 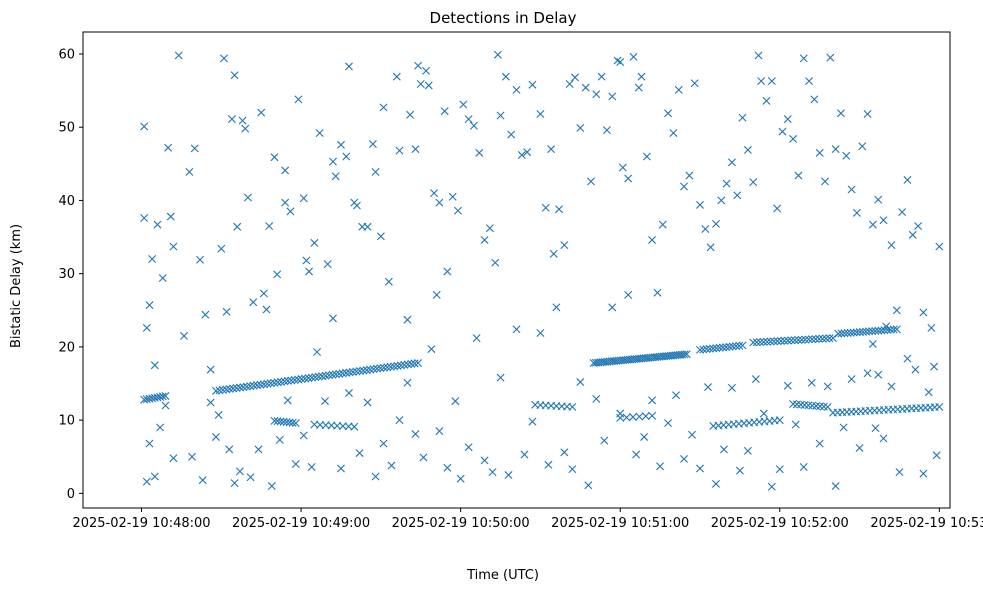 I want to click on x-axis-label: Time (UTC), so click(x=502, y=575).